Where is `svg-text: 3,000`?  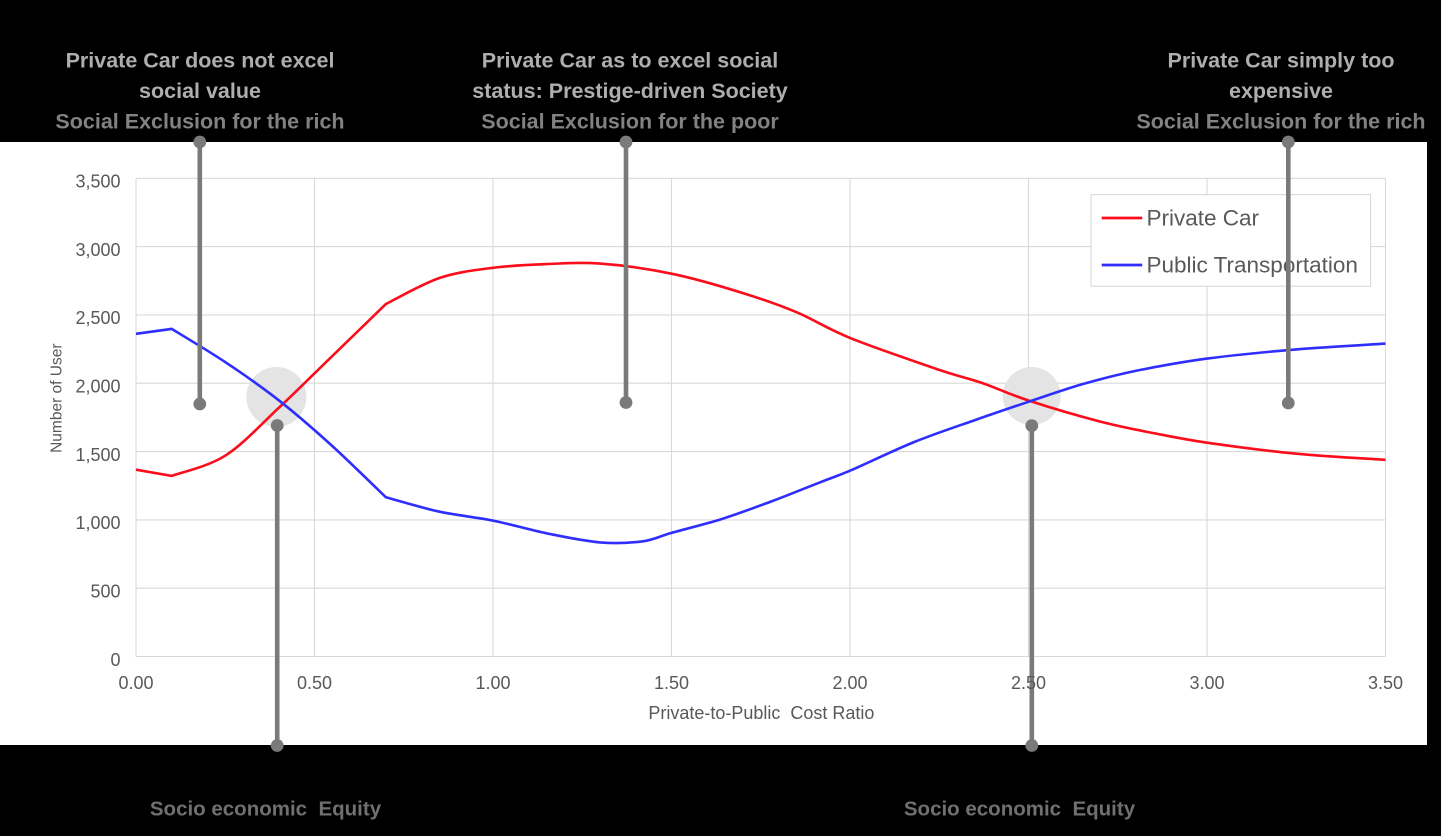
svg-text: 3,000 is located at coordinates (97, 250).